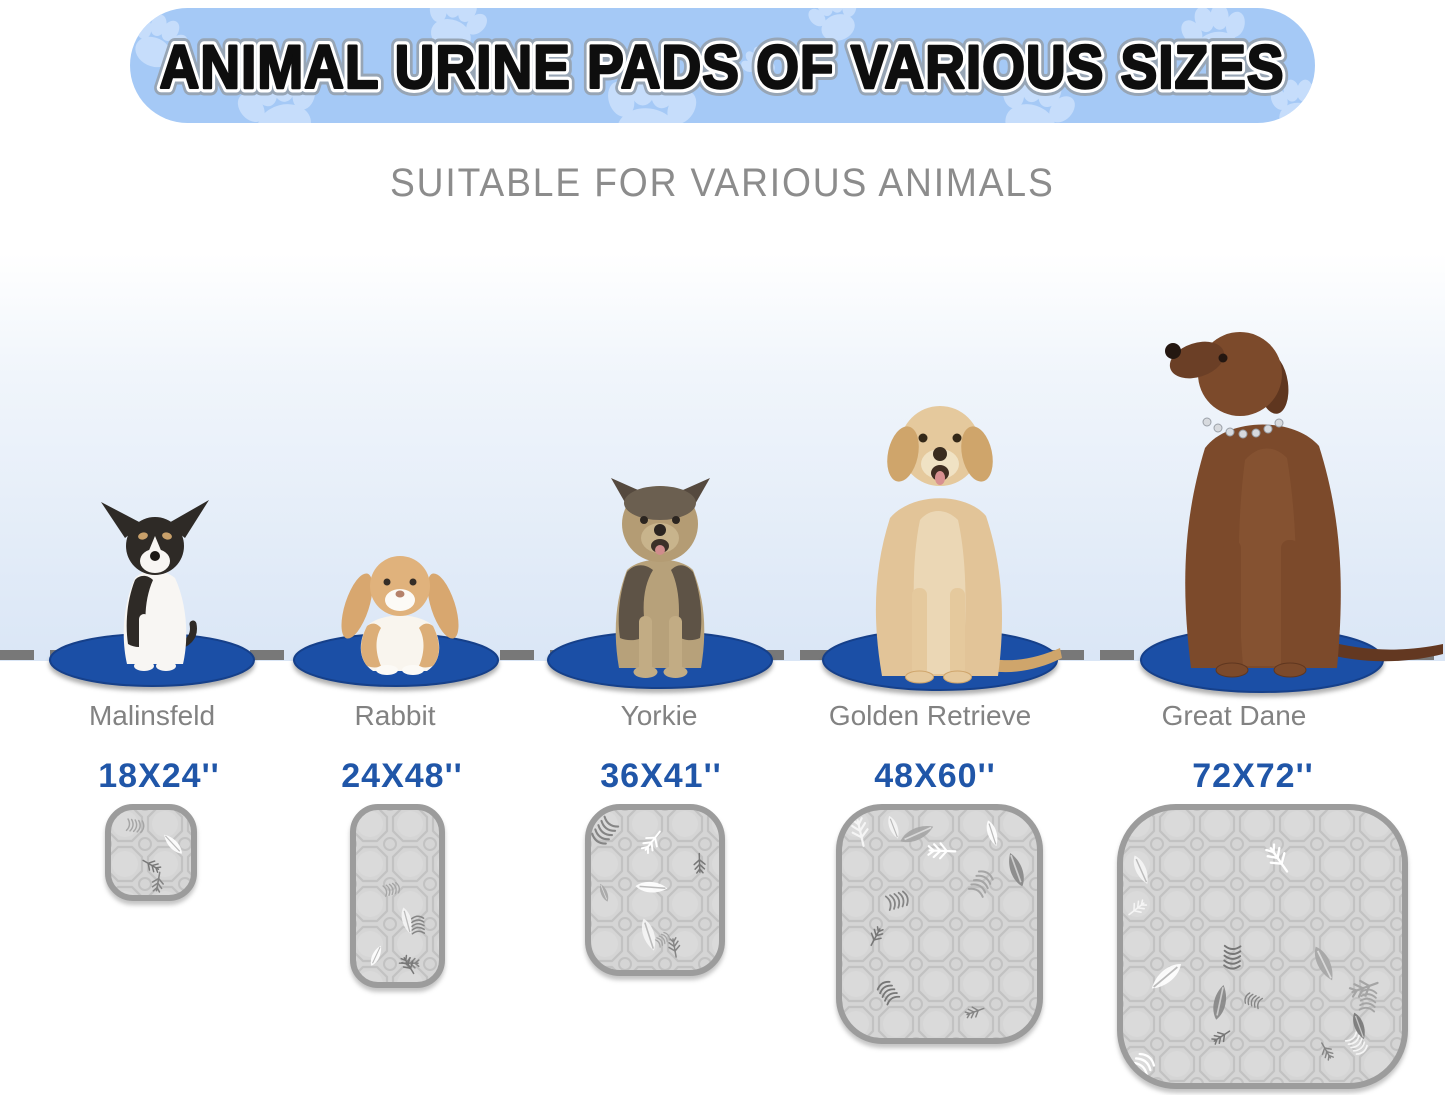 The image size is (1445, 1095). I want to click on yorkie-photo, so click(660, 574).